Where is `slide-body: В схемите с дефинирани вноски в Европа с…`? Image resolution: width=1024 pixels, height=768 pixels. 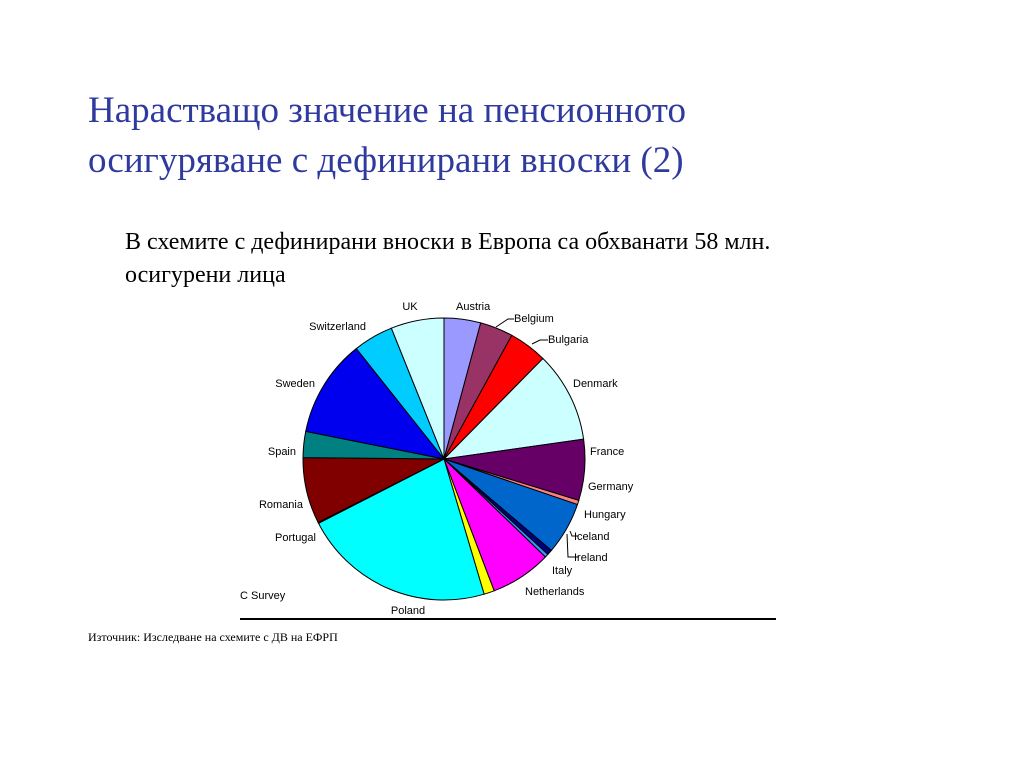 slide-body: В схемите с дефинирани вноски в Европа с… is located at coordinates (535, 259).